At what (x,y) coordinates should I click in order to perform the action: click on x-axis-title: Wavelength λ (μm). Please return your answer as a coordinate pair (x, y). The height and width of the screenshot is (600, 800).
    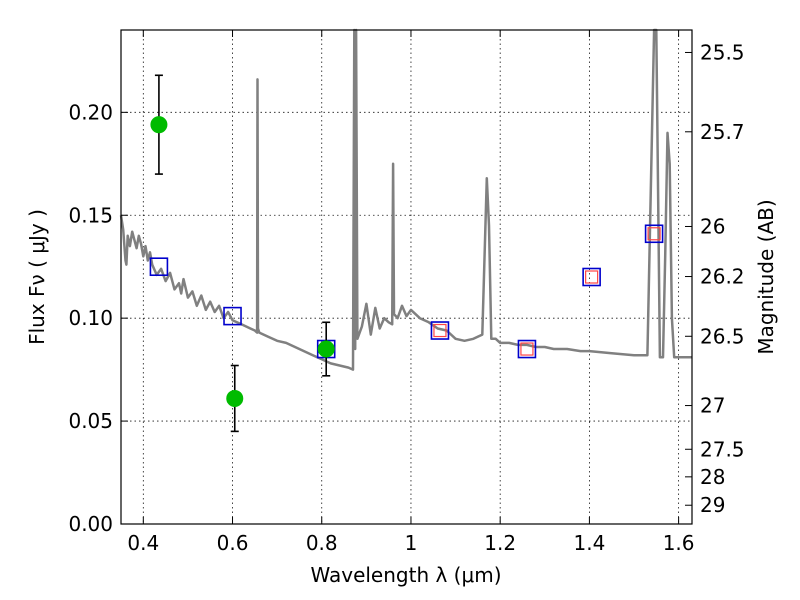
    Looking at the image, I should click on (405, 575).